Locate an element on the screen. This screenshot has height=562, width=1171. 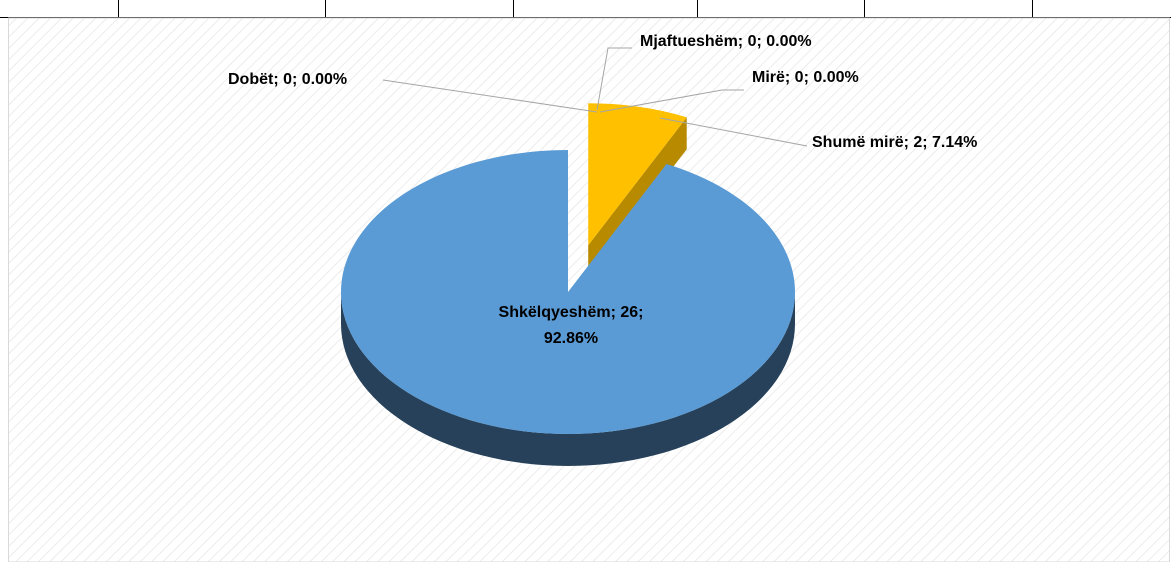
slice-side is located at coordinates (568, 379).